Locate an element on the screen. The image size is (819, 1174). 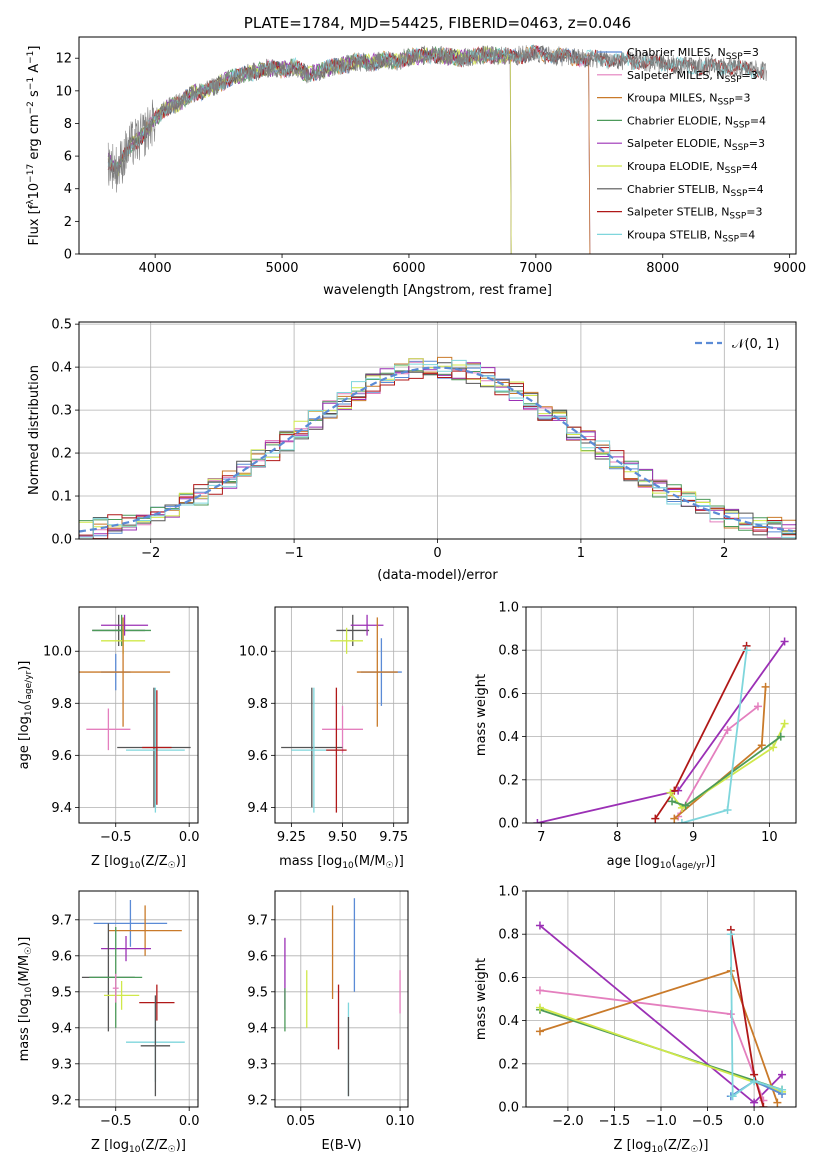
spectrum-ylabel-part: −2 is located at coordinates (31, 107).